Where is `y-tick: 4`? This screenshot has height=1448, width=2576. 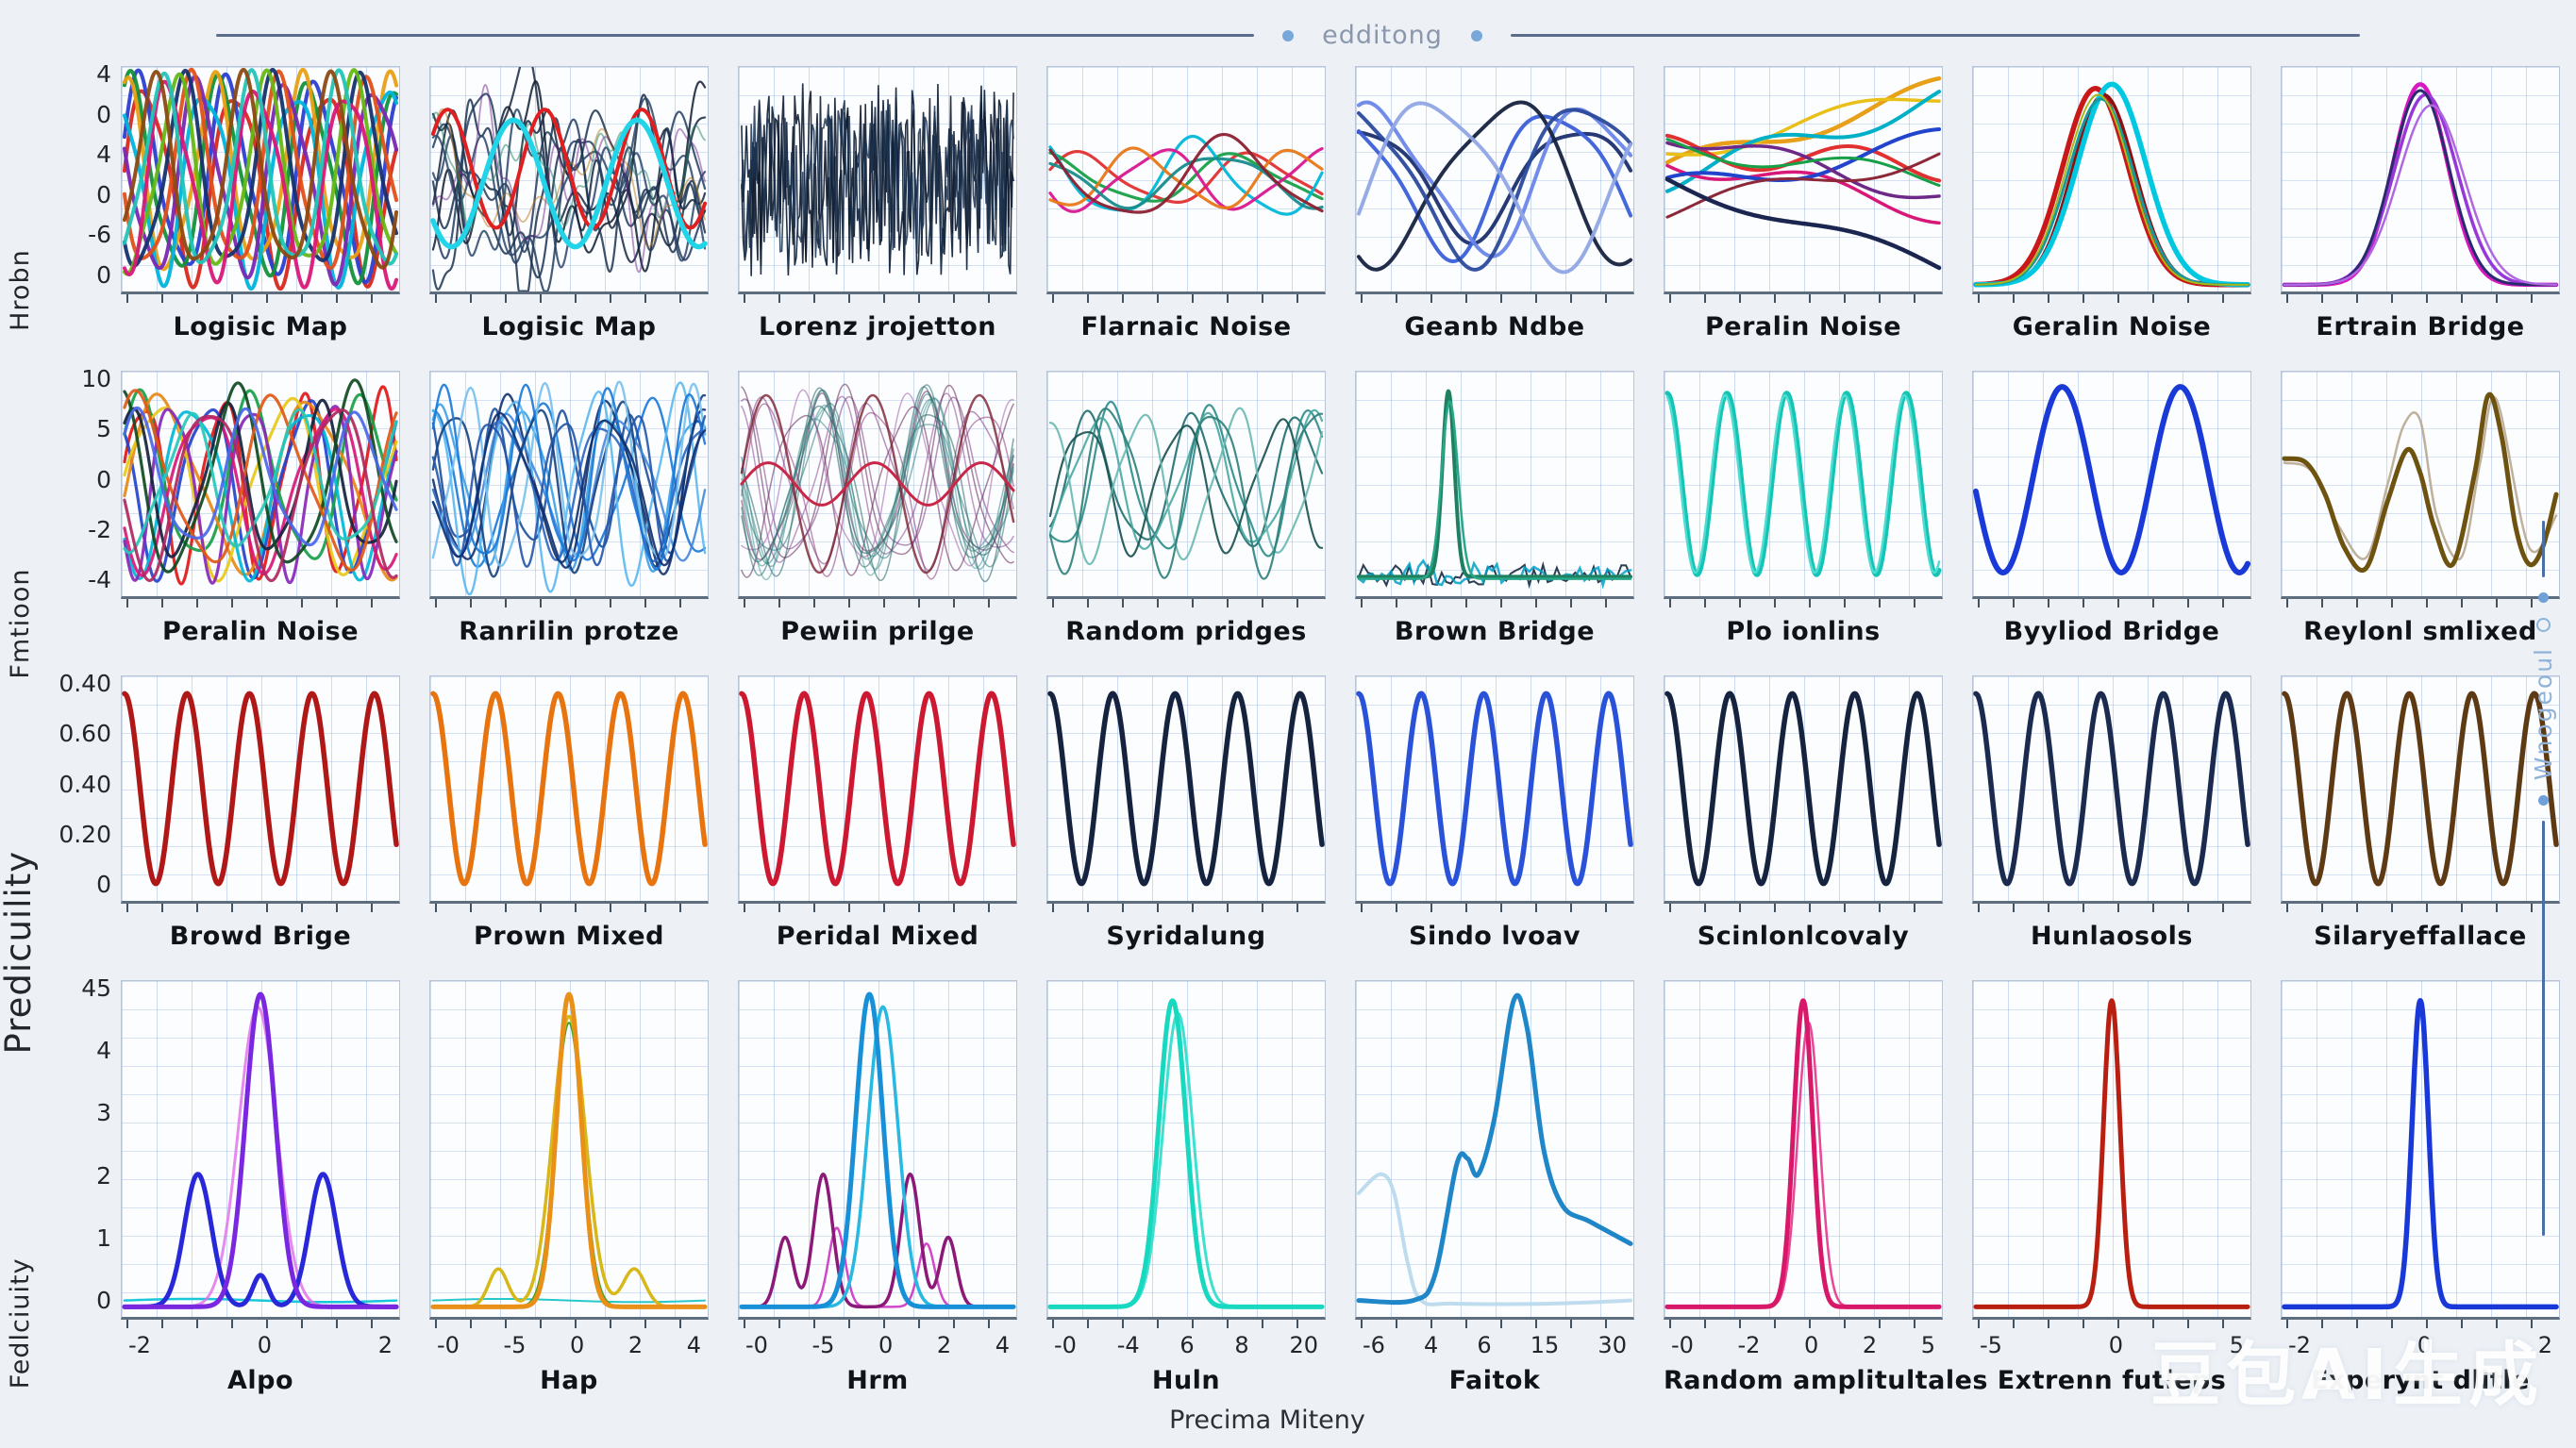 y-tick: 4 is located at coordinates (103, 155).